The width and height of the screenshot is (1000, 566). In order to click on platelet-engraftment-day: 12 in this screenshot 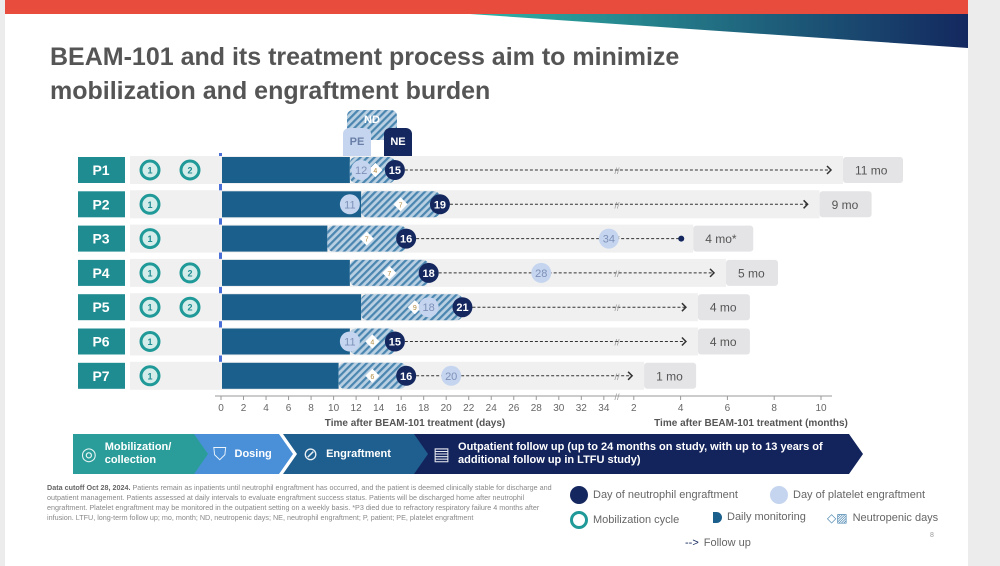, I will do `click(361, 171)`.